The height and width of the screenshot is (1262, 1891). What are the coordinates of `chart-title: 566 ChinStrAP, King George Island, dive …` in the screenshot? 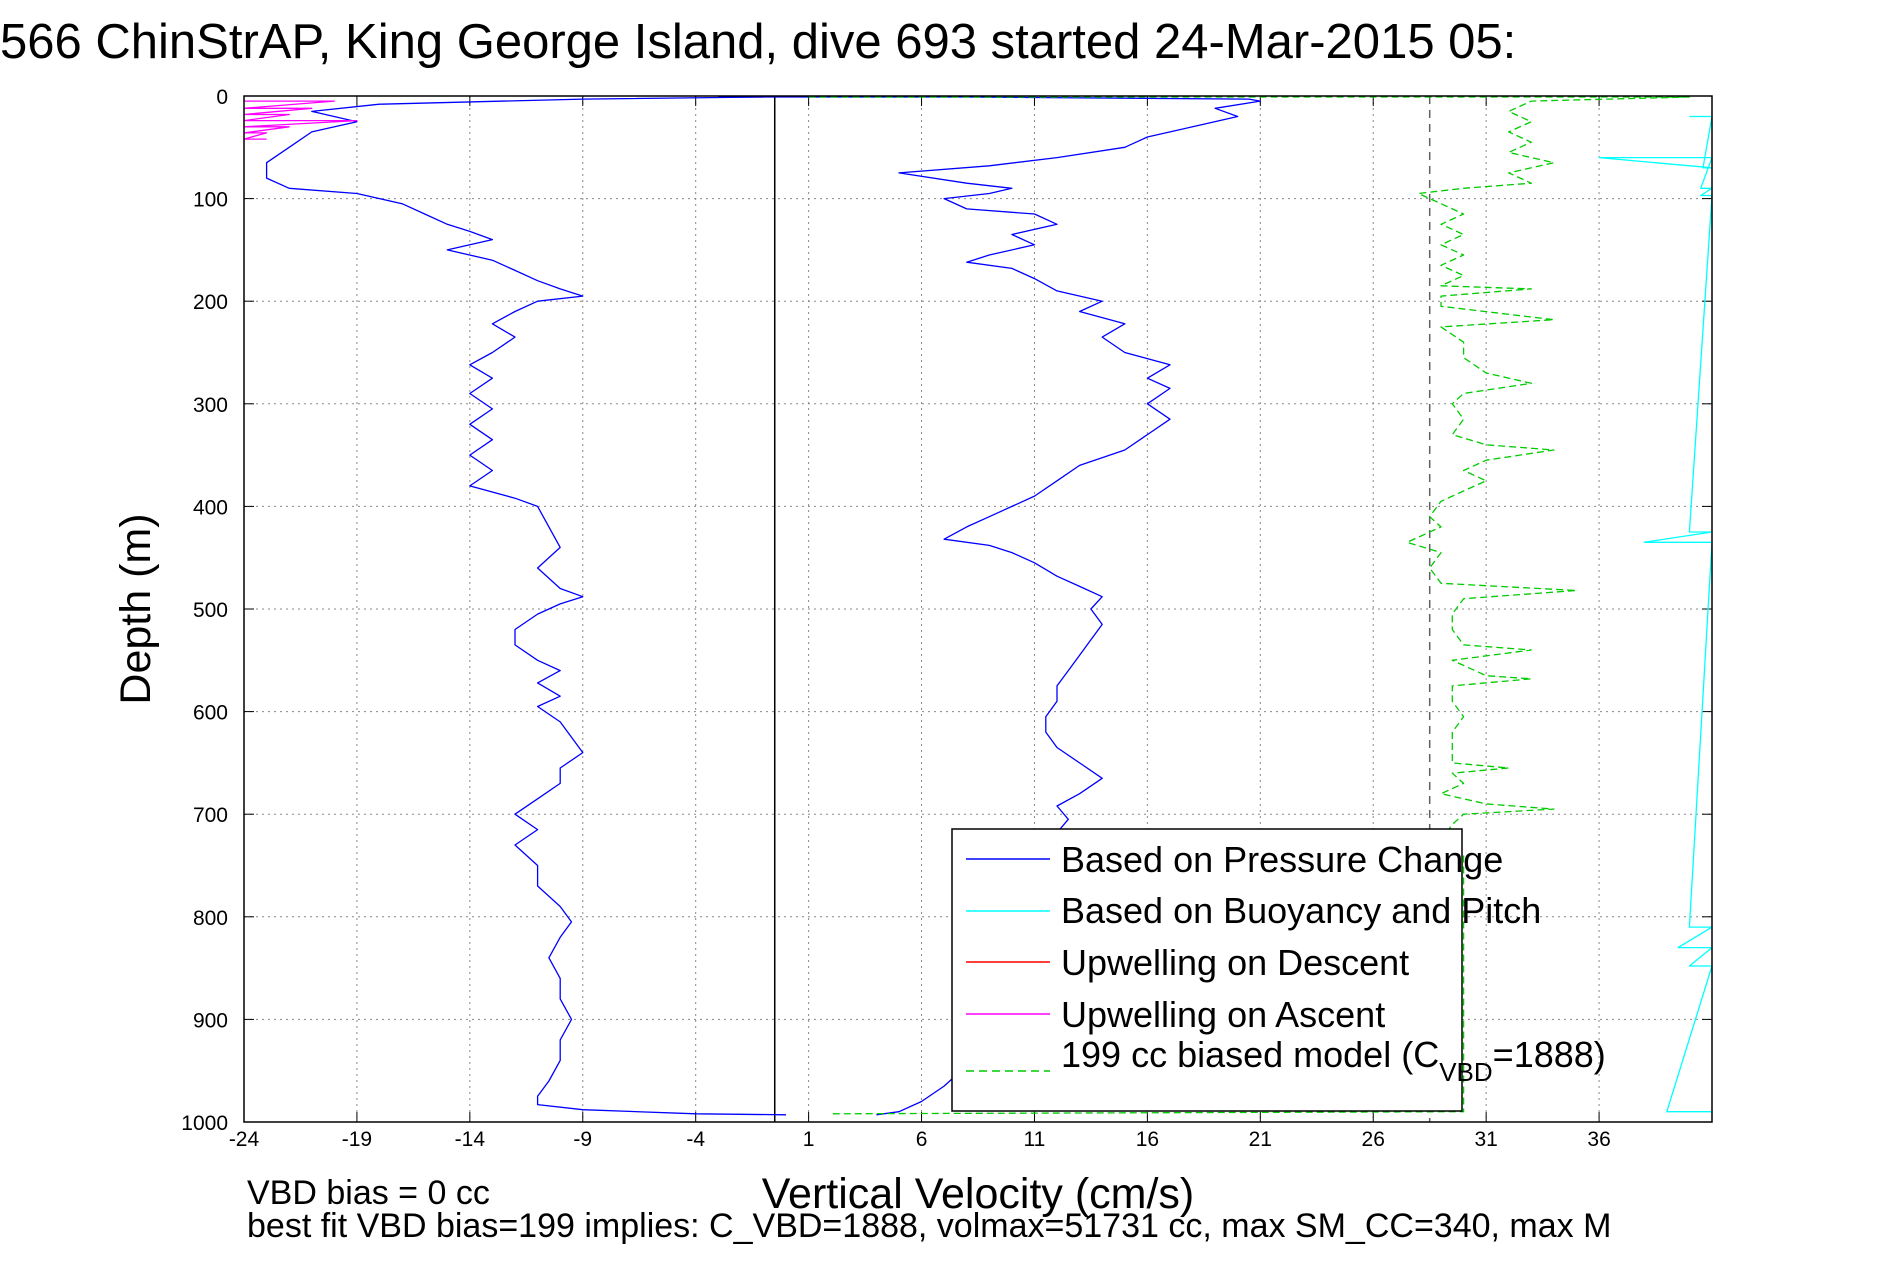 It's located at (758, 42).